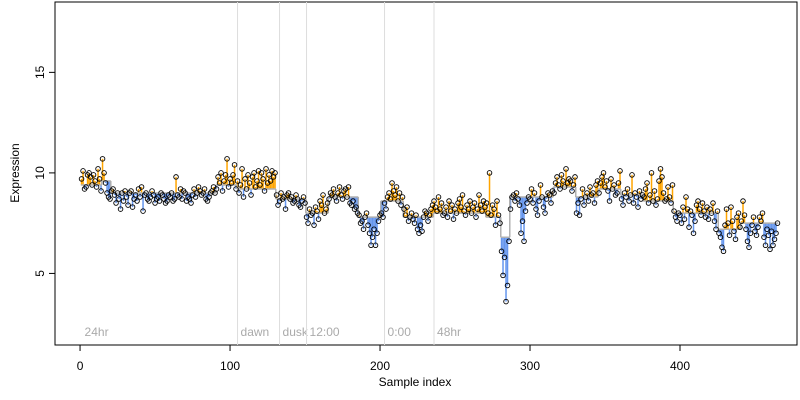  Describe the element at coordinates (325, 332) in the screenshot. I see `annotation-label: 12:00` at that location.